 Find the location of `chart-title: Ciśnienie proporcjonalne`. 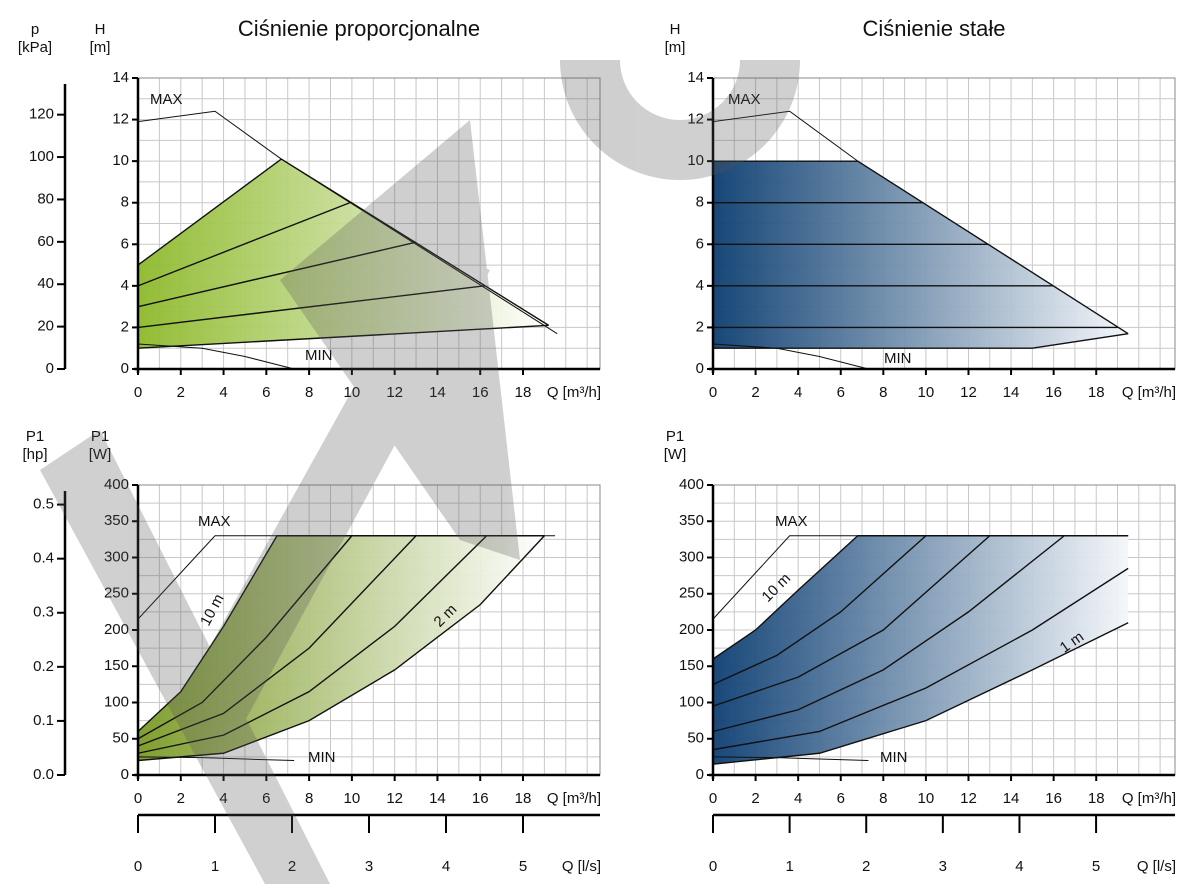

chart-title: Ciśnienie proporcjonalne is located at coordinates (359, 28).